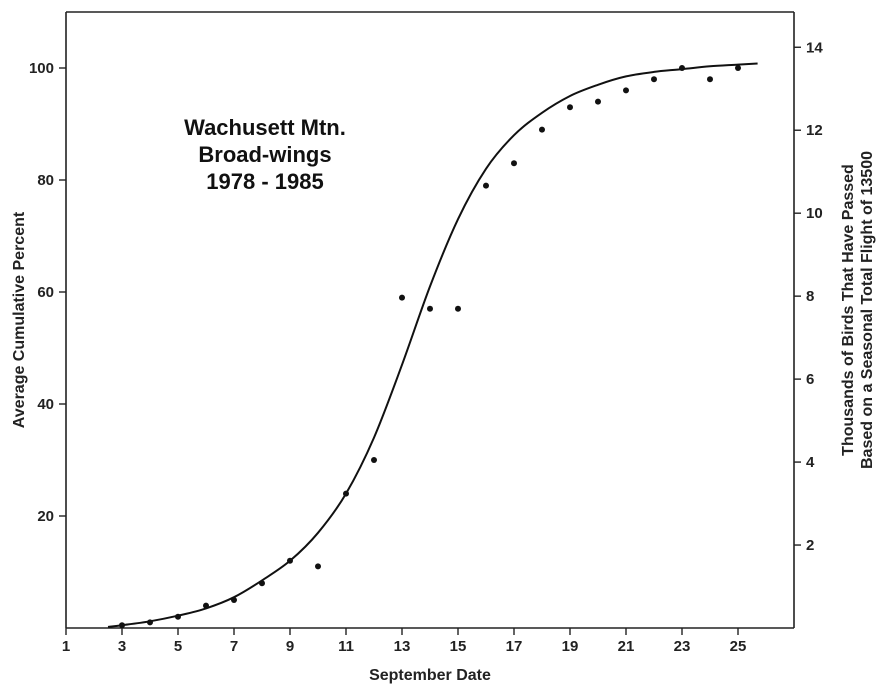 The image size is (877, 685). I want to click on y2-tick-label: 12, so click(814, 130).